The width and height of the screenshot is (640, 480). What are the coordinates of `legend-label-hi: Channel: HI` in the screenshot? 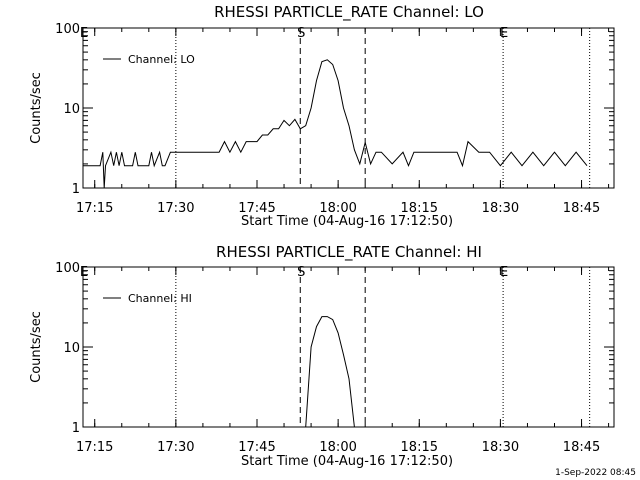 It's located at (160, 298).